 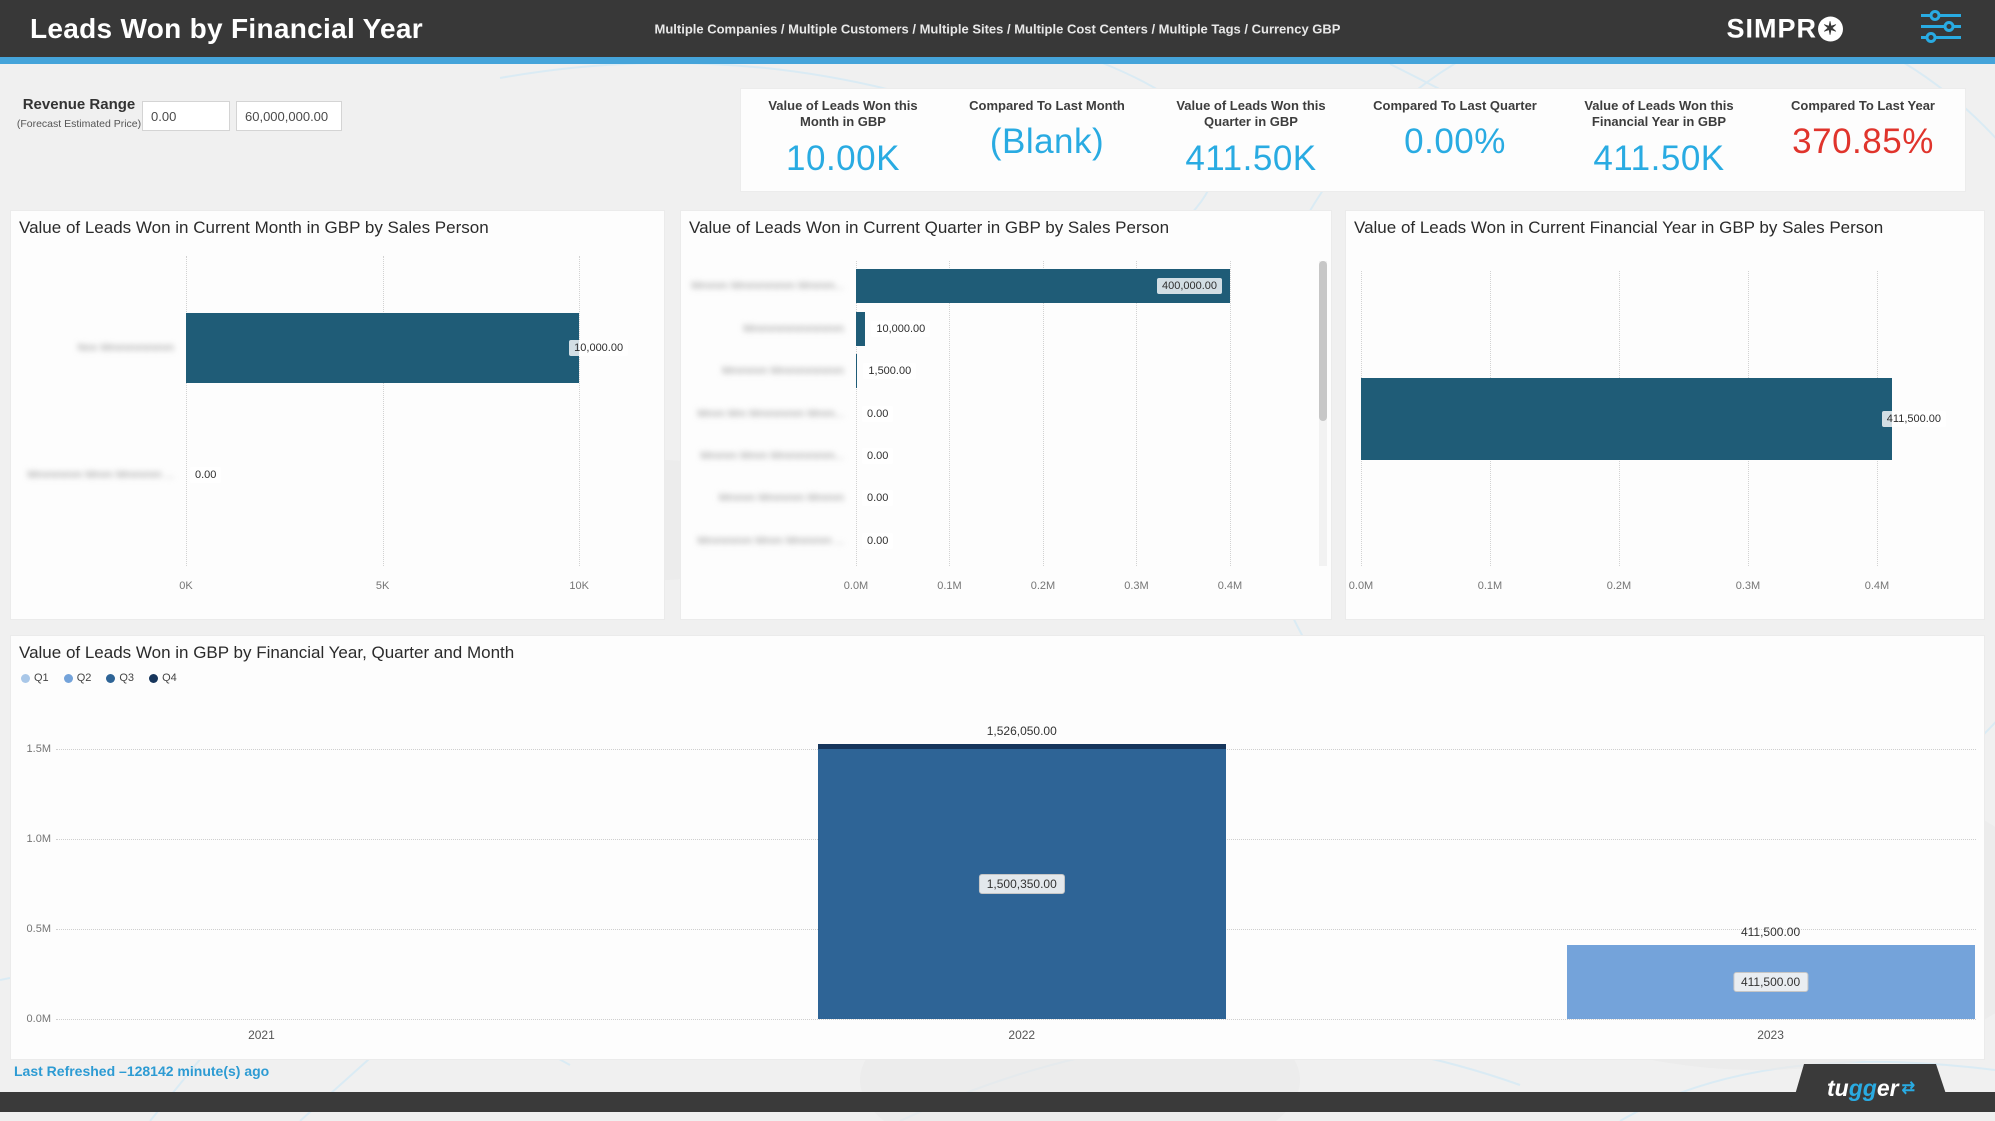 What do you see at coordinates (1830, 28) in the screenshot?
I see `simpro-logo-star-icon: ✶` at bounding box center [1830, 28].